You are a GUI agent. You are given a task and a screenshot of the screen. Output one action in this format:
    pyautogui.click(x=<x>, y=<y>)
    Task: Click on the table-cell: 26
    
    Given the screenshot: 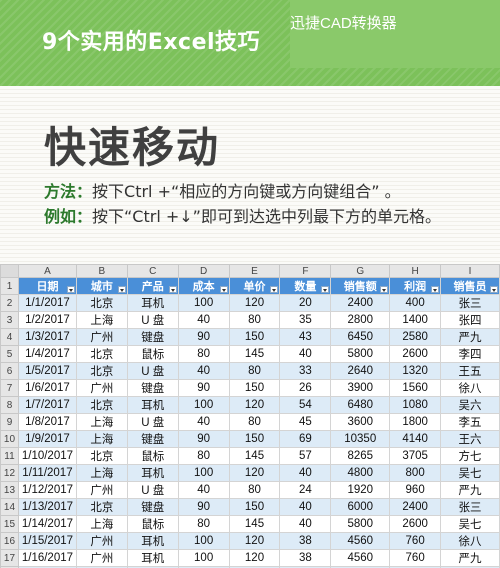 What is the action you would take?
    pyautogui.click(x=305, y=388)
    